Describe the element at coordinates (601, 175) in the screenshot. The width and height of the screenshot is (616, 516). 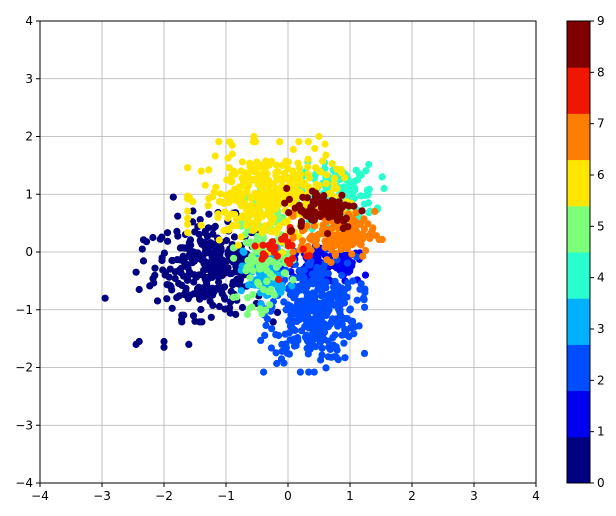
I see `colorbar-tick-label: 6` at that location.